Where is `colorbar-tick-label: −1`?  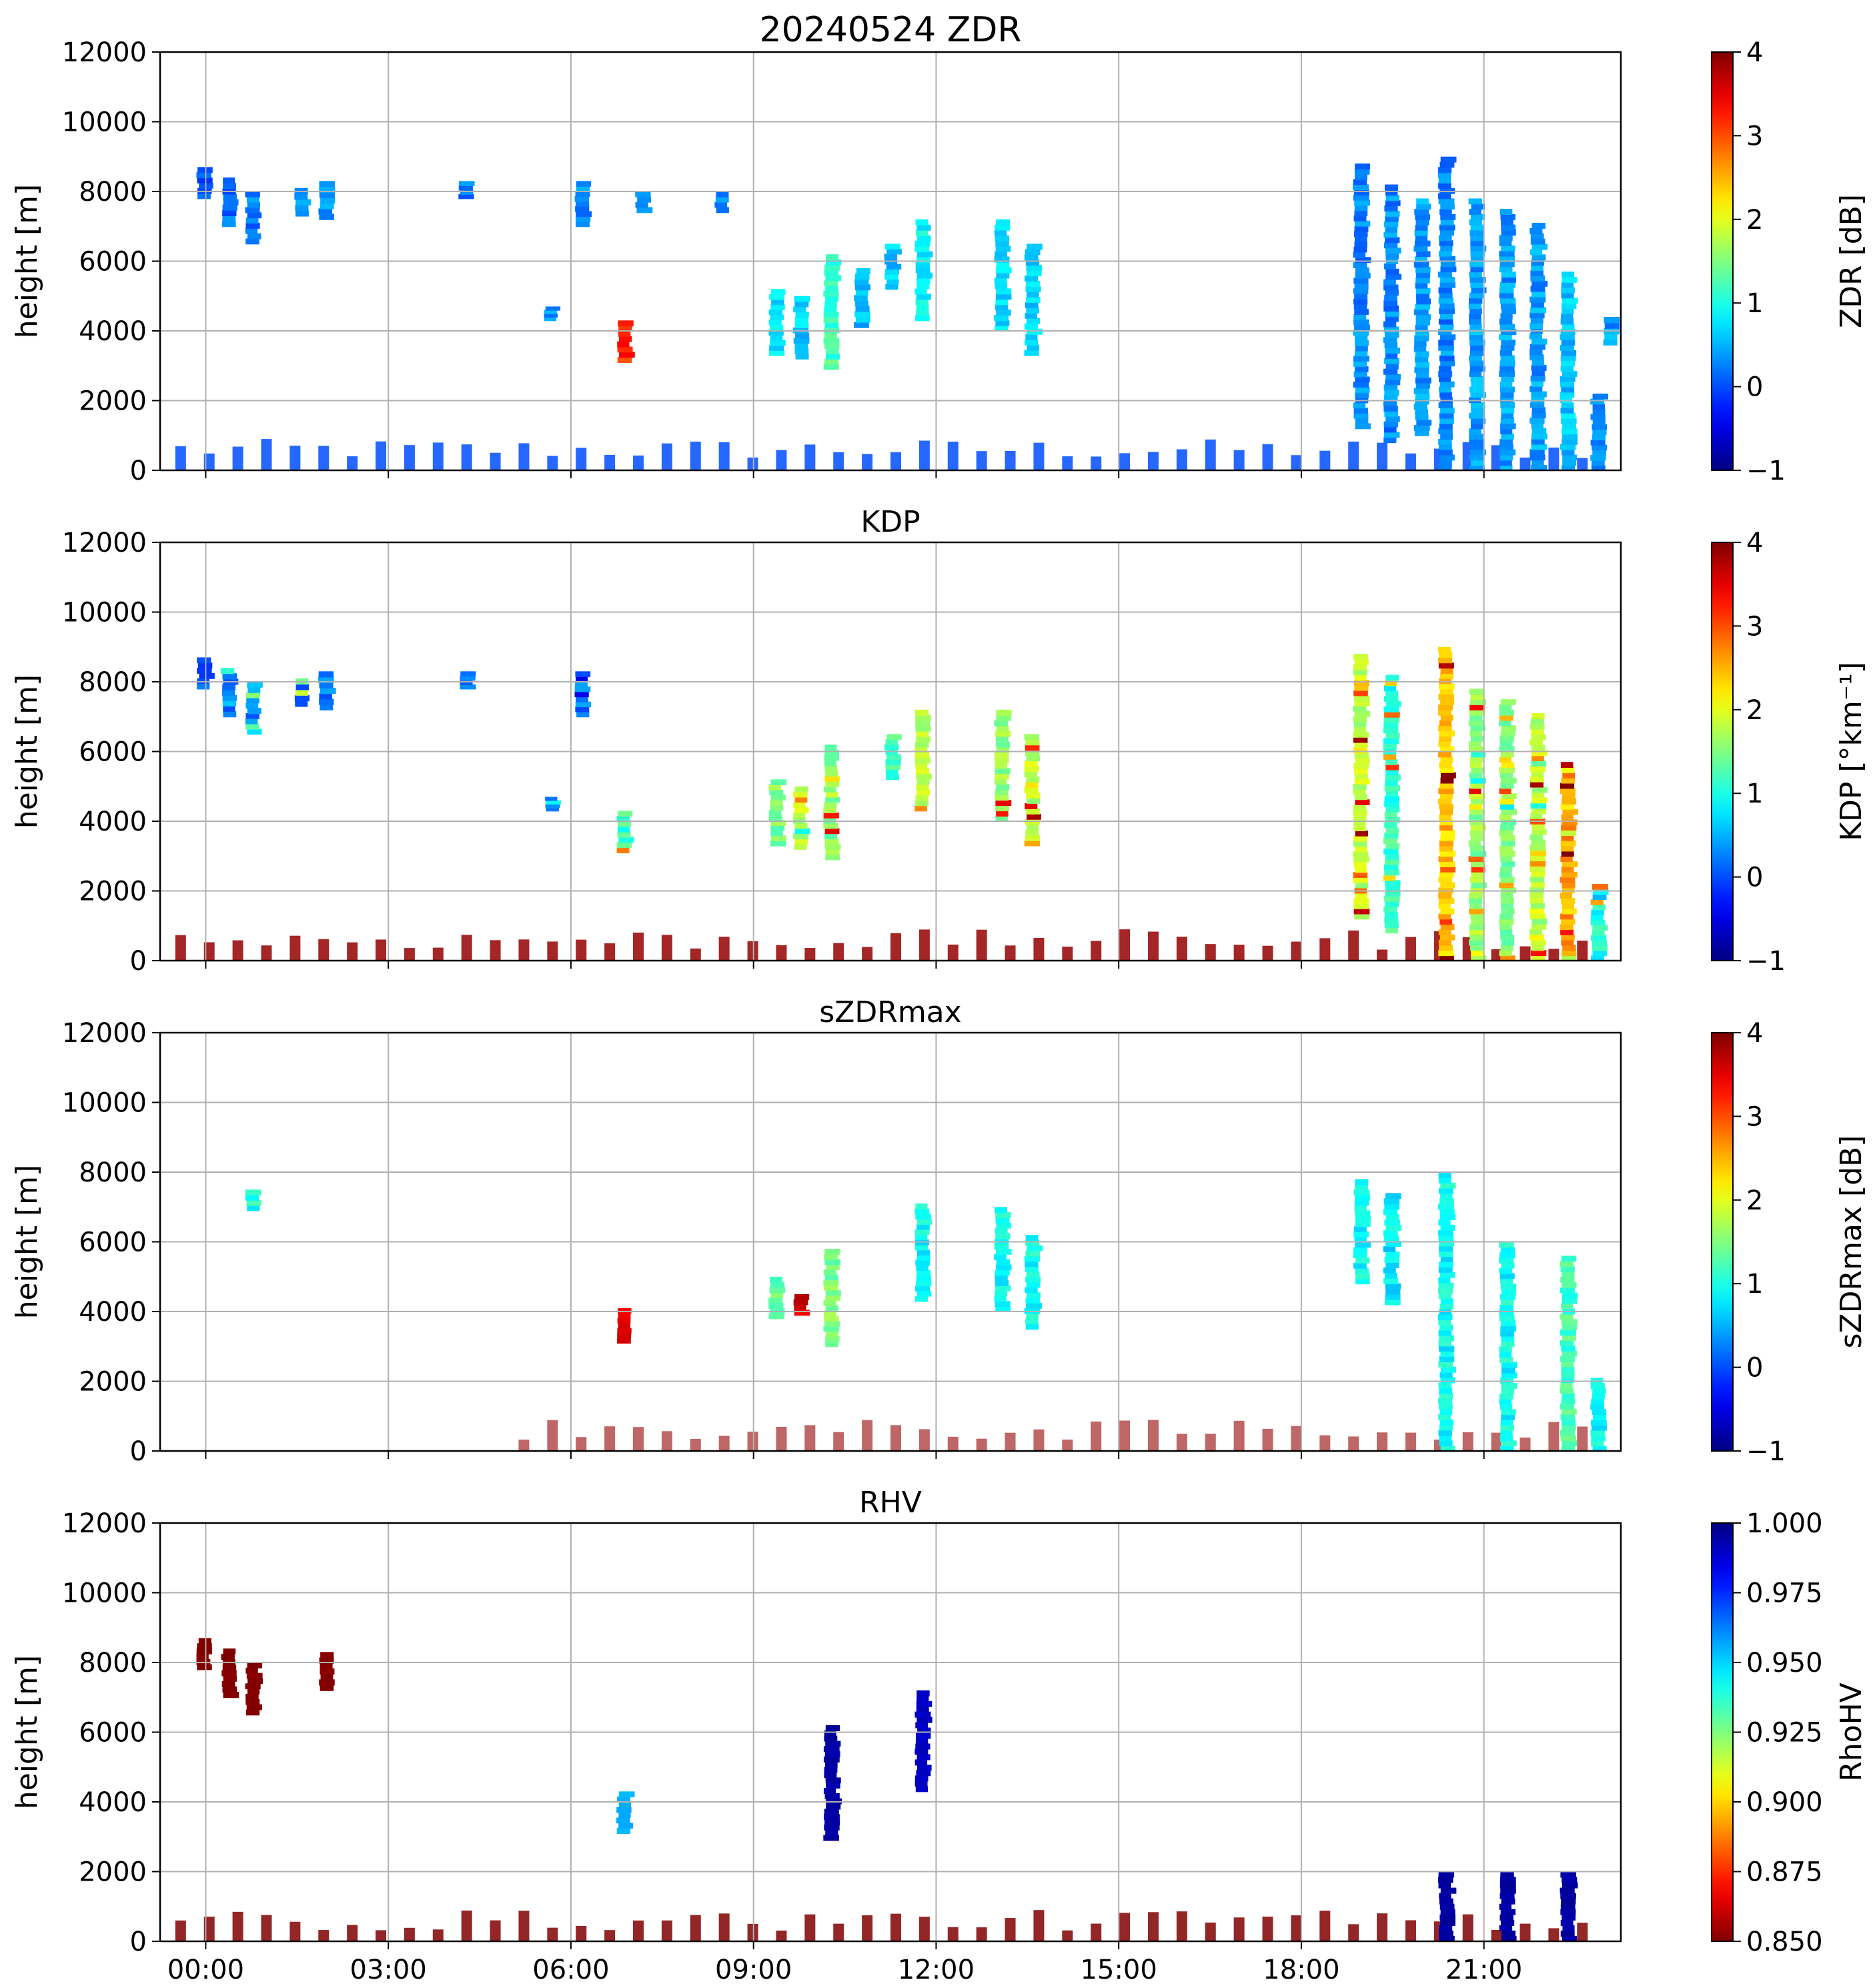 colorbar-tick-label: −1 is located at coordinates (1766, 961).